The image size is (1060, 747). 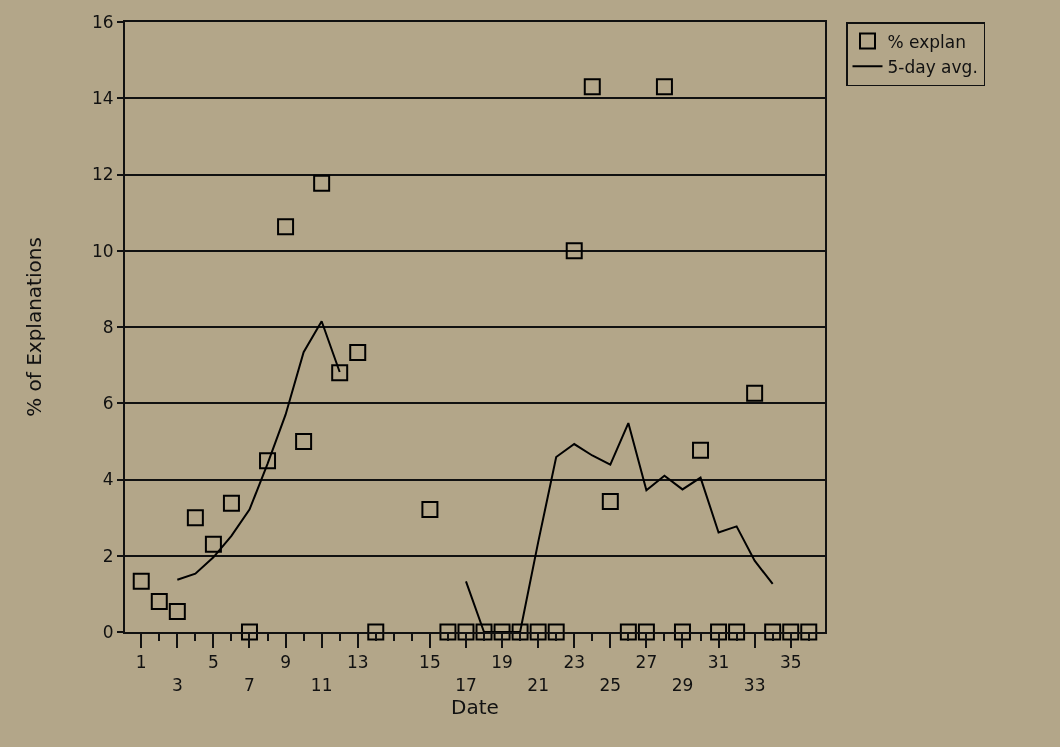 What do you see at coordinates (321, 684) in the screenshot?
I see `x-tick-label: 11` at bounding box center [321, 684].